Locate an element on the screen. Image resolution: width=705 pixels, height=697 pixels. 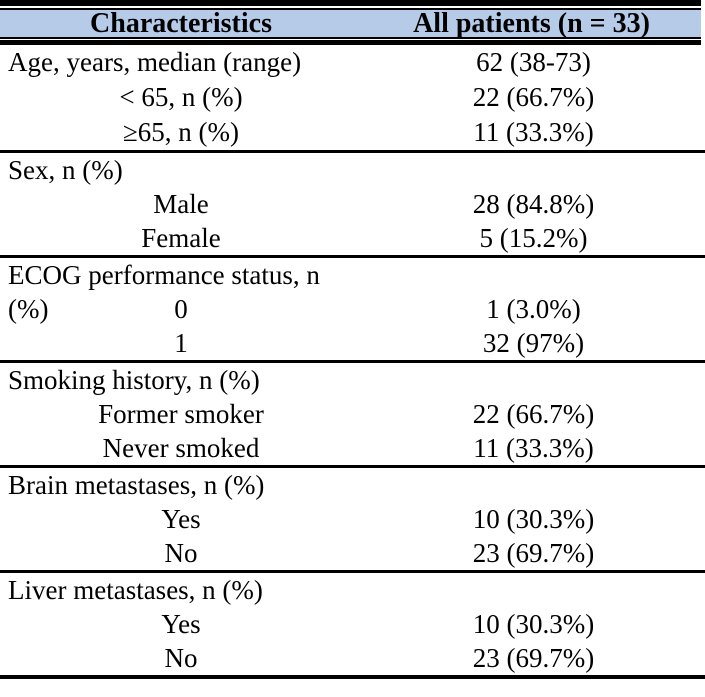
row-label: Former smoker is located at coordinates (181, 414).